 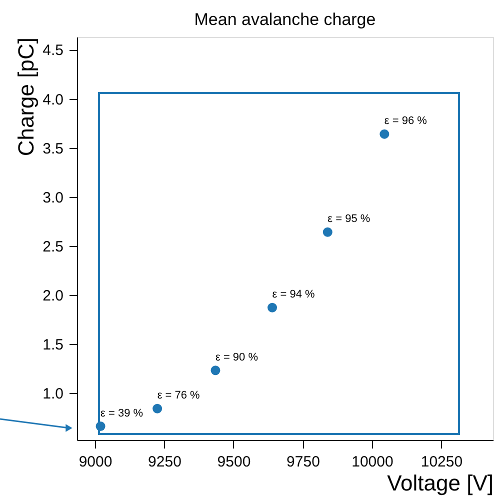 What do you see at coordinates (165, 462) in the screenshot?
I see `x-tick-label: 9250` at bounding box center [165, 462].